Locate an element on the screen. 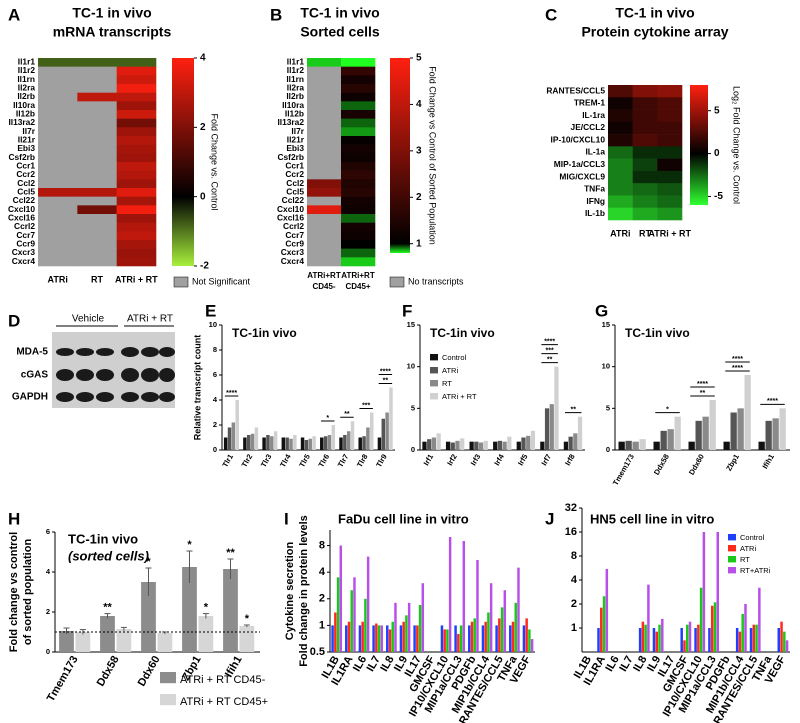  row-label: Ccl2 is located at coordinates (295, 183).